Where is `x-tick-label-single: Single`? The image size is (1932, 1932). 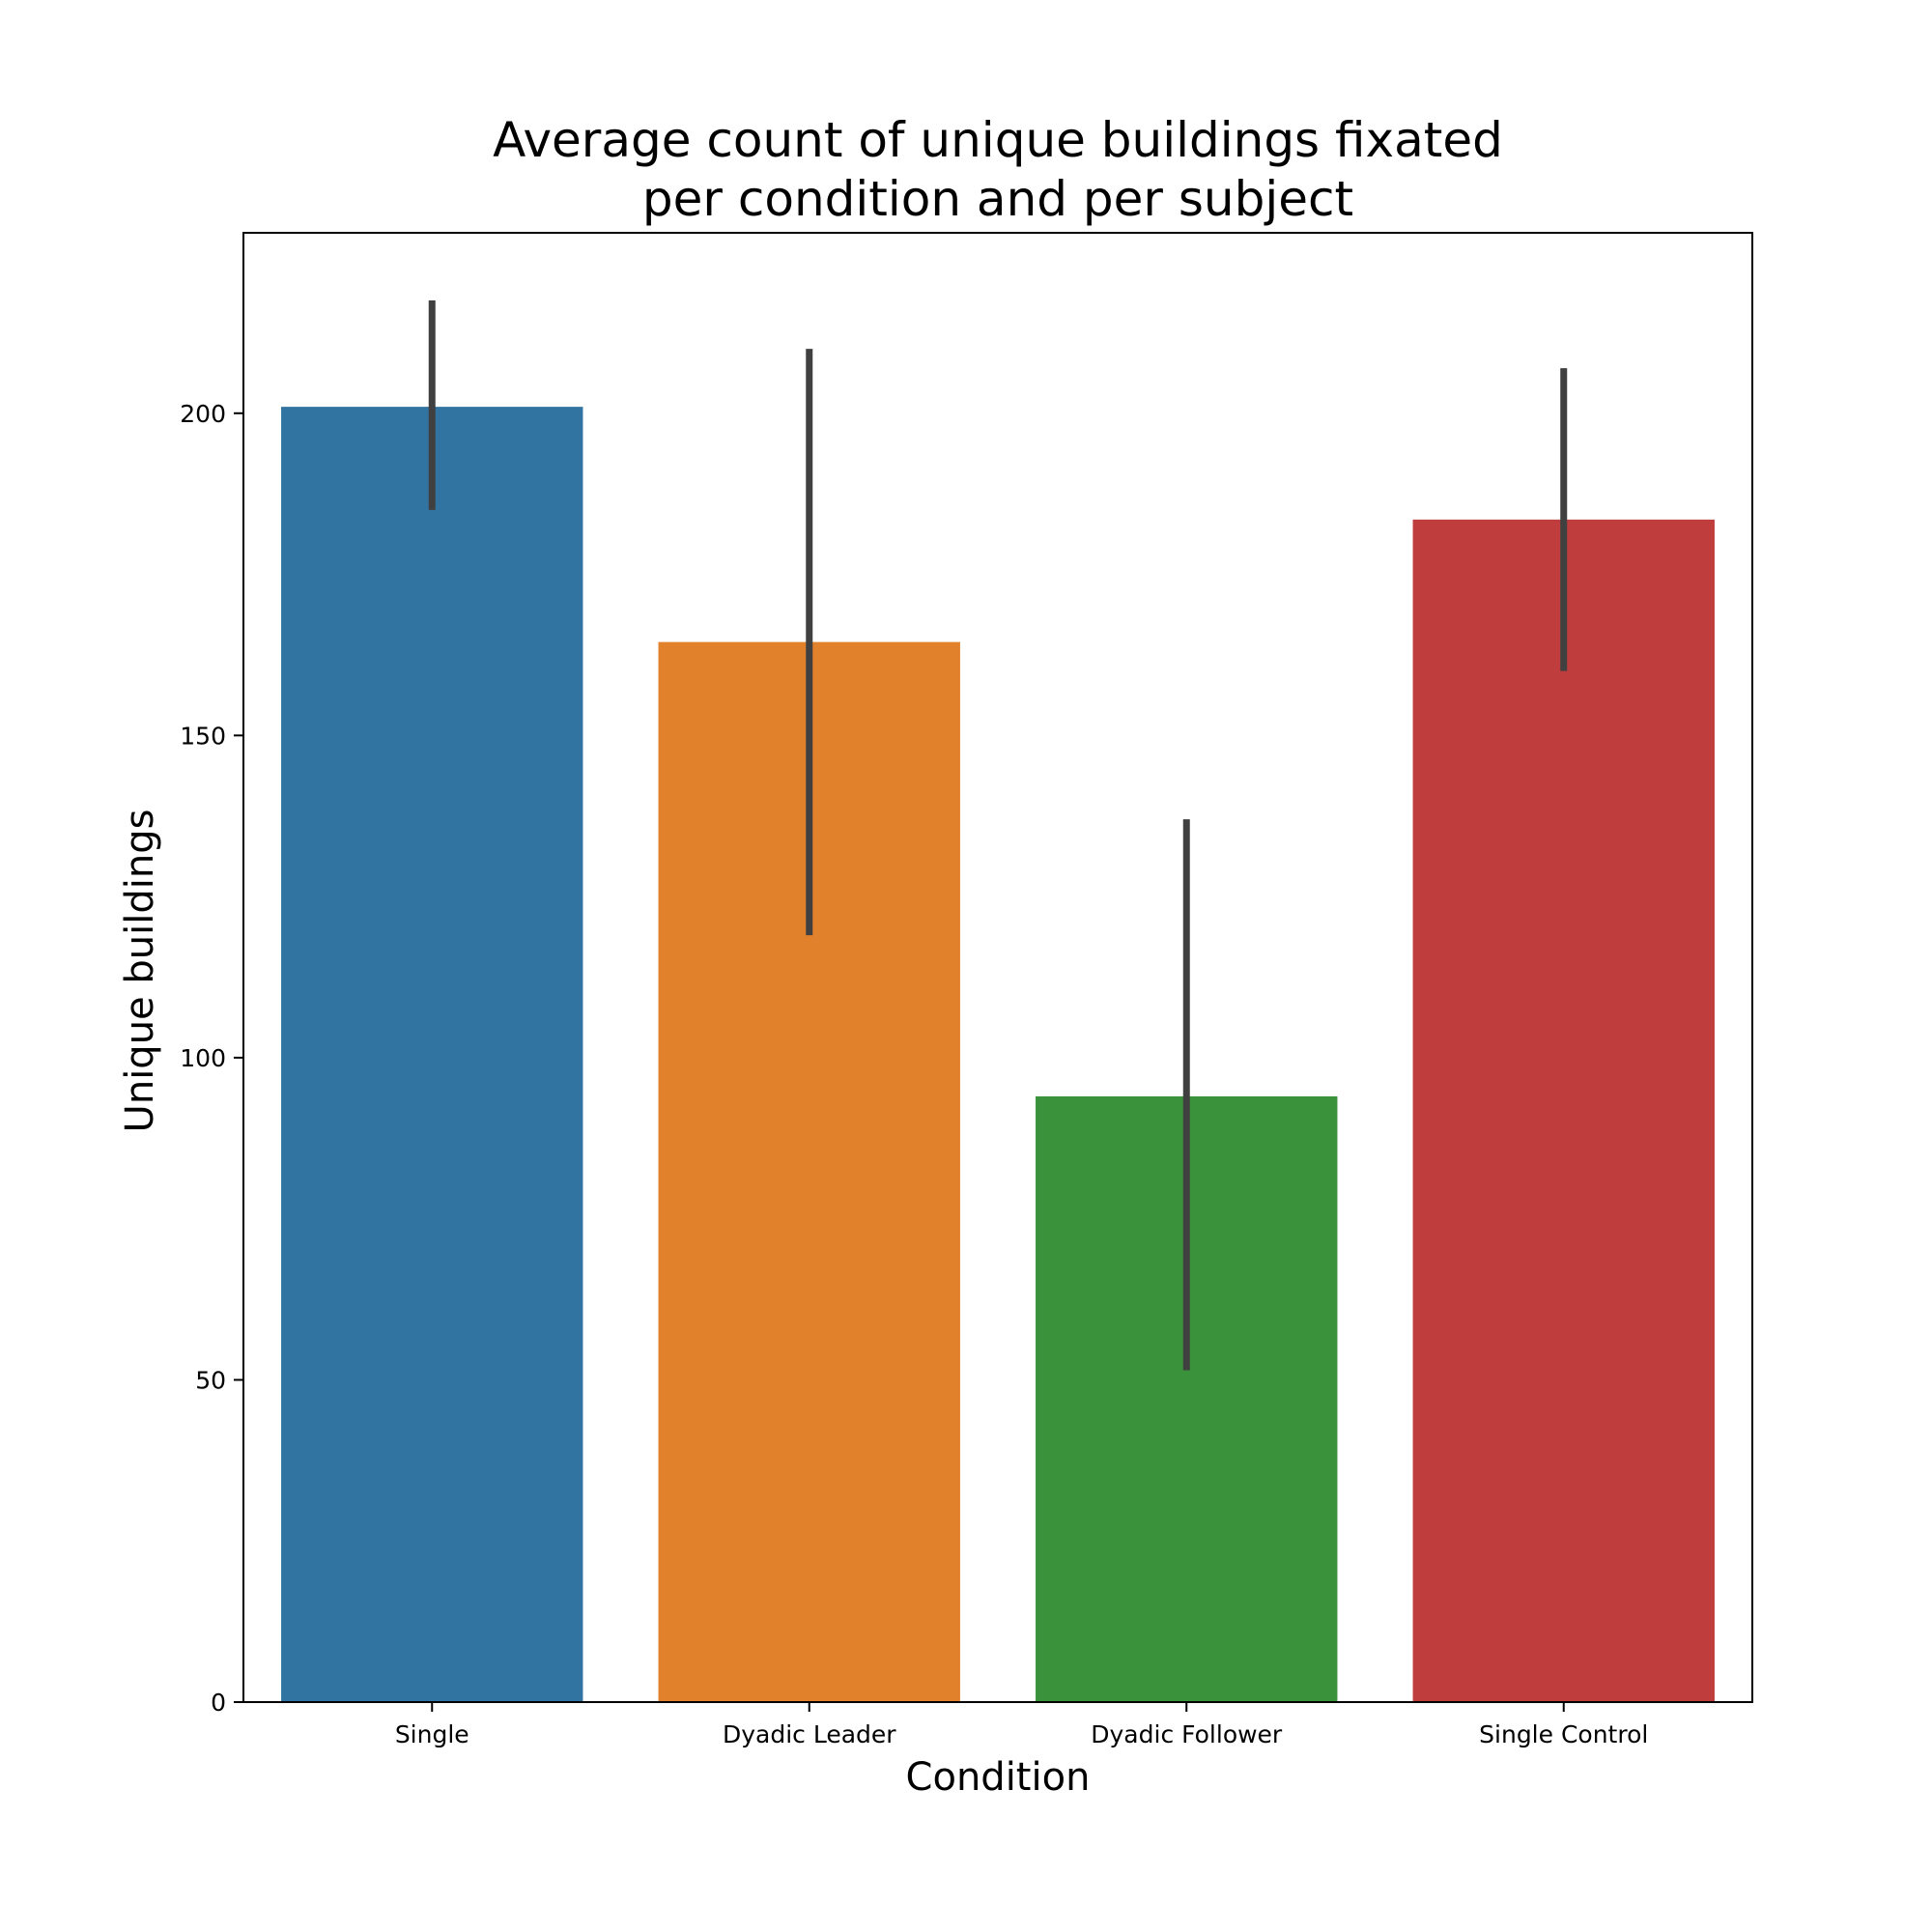 x-tick-label-single: Single is located at coordinates (432, 1734).